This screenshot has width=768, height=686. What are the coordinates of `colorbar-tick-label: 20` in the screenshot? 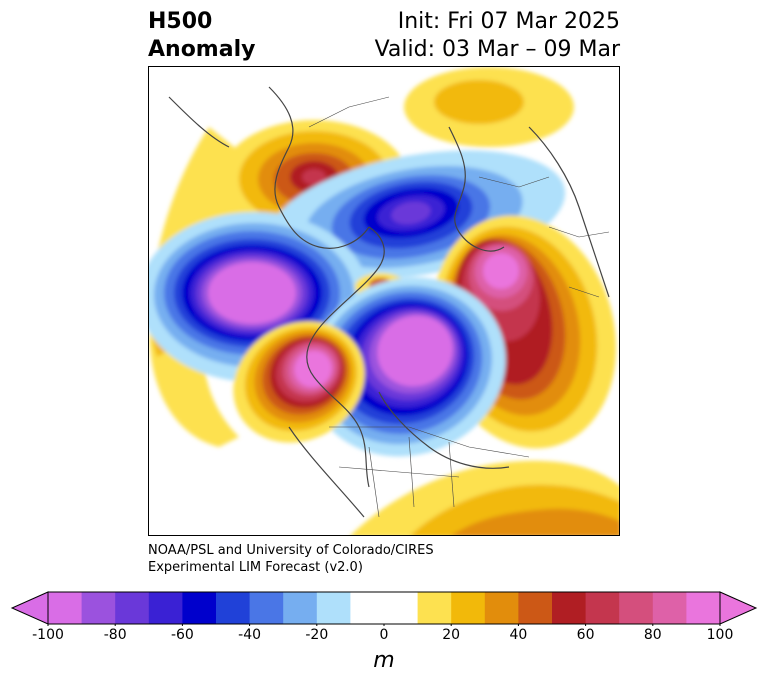 It's located at (451, 635).